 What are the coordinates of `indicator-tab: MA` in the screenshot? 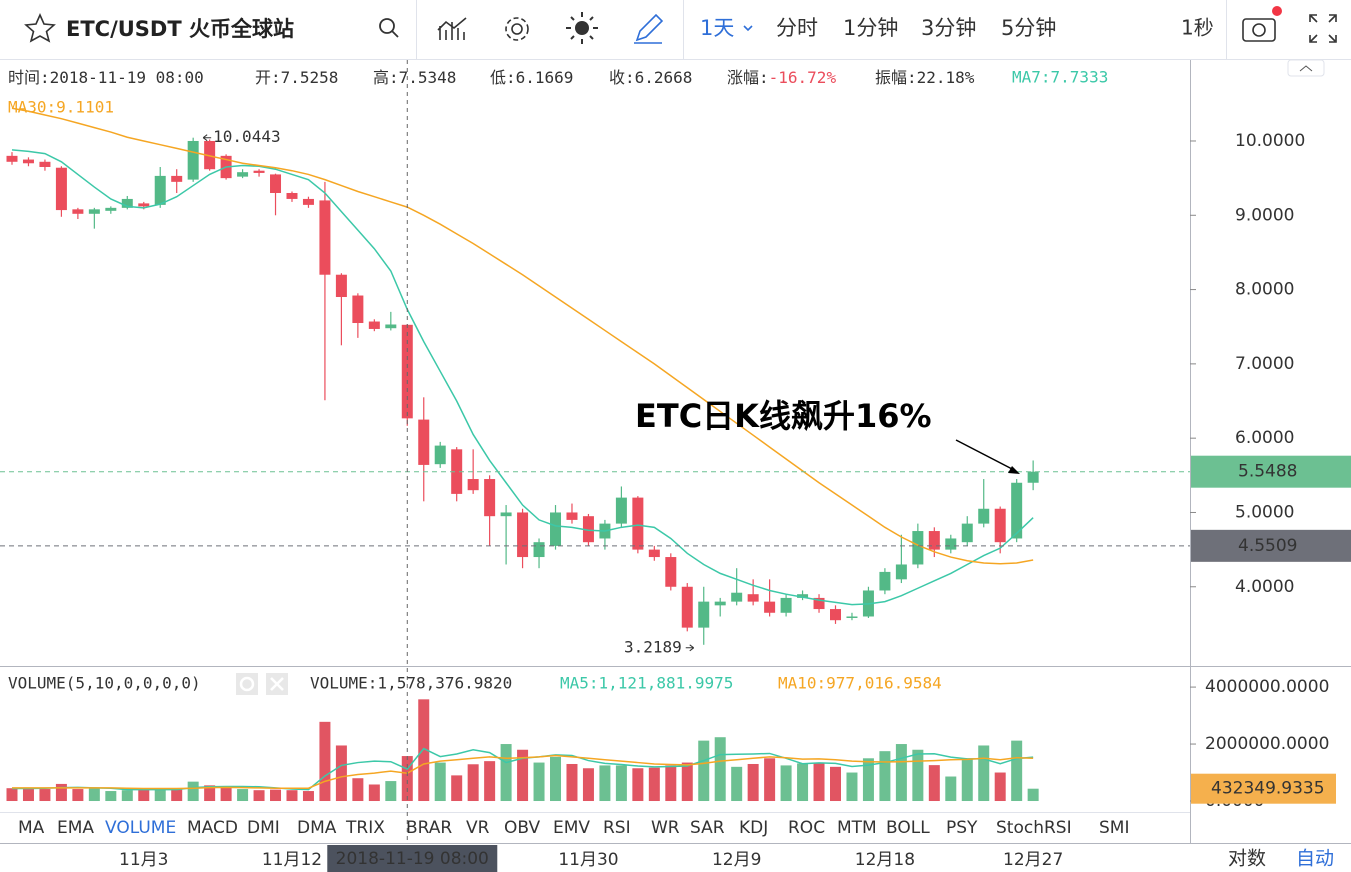 It's located at (31, 828).